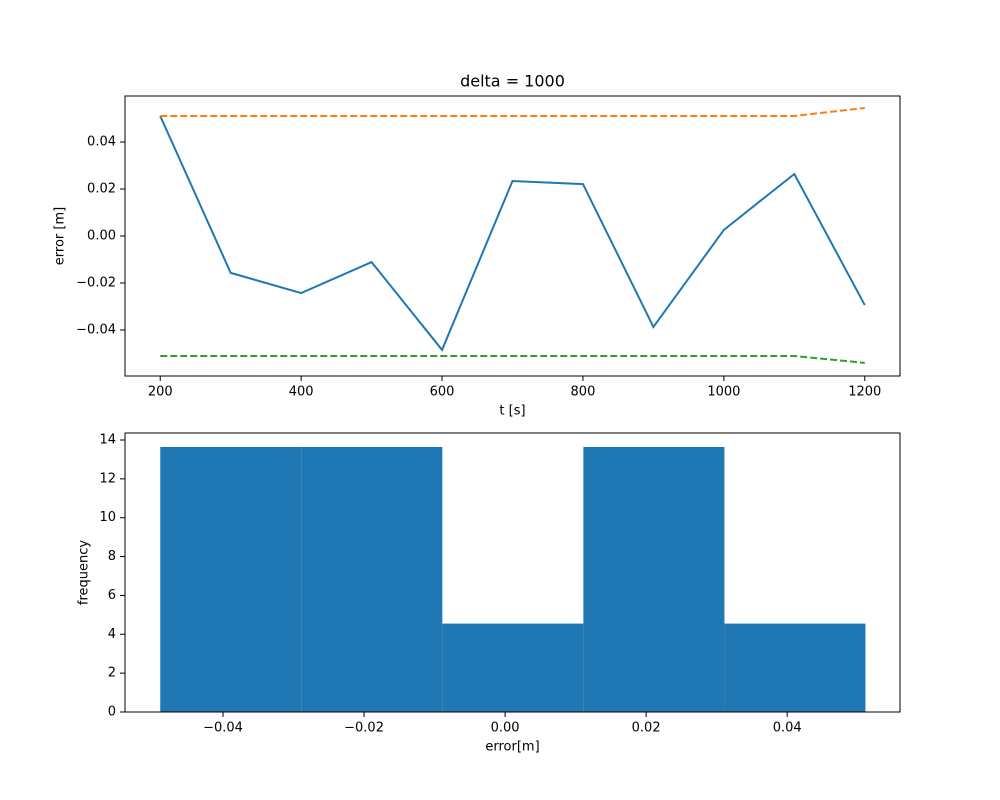  What do you see at coordinates (112, 634) in the screenshot?
I see `y-tick-label: 4` at bounding box center [112, 634].